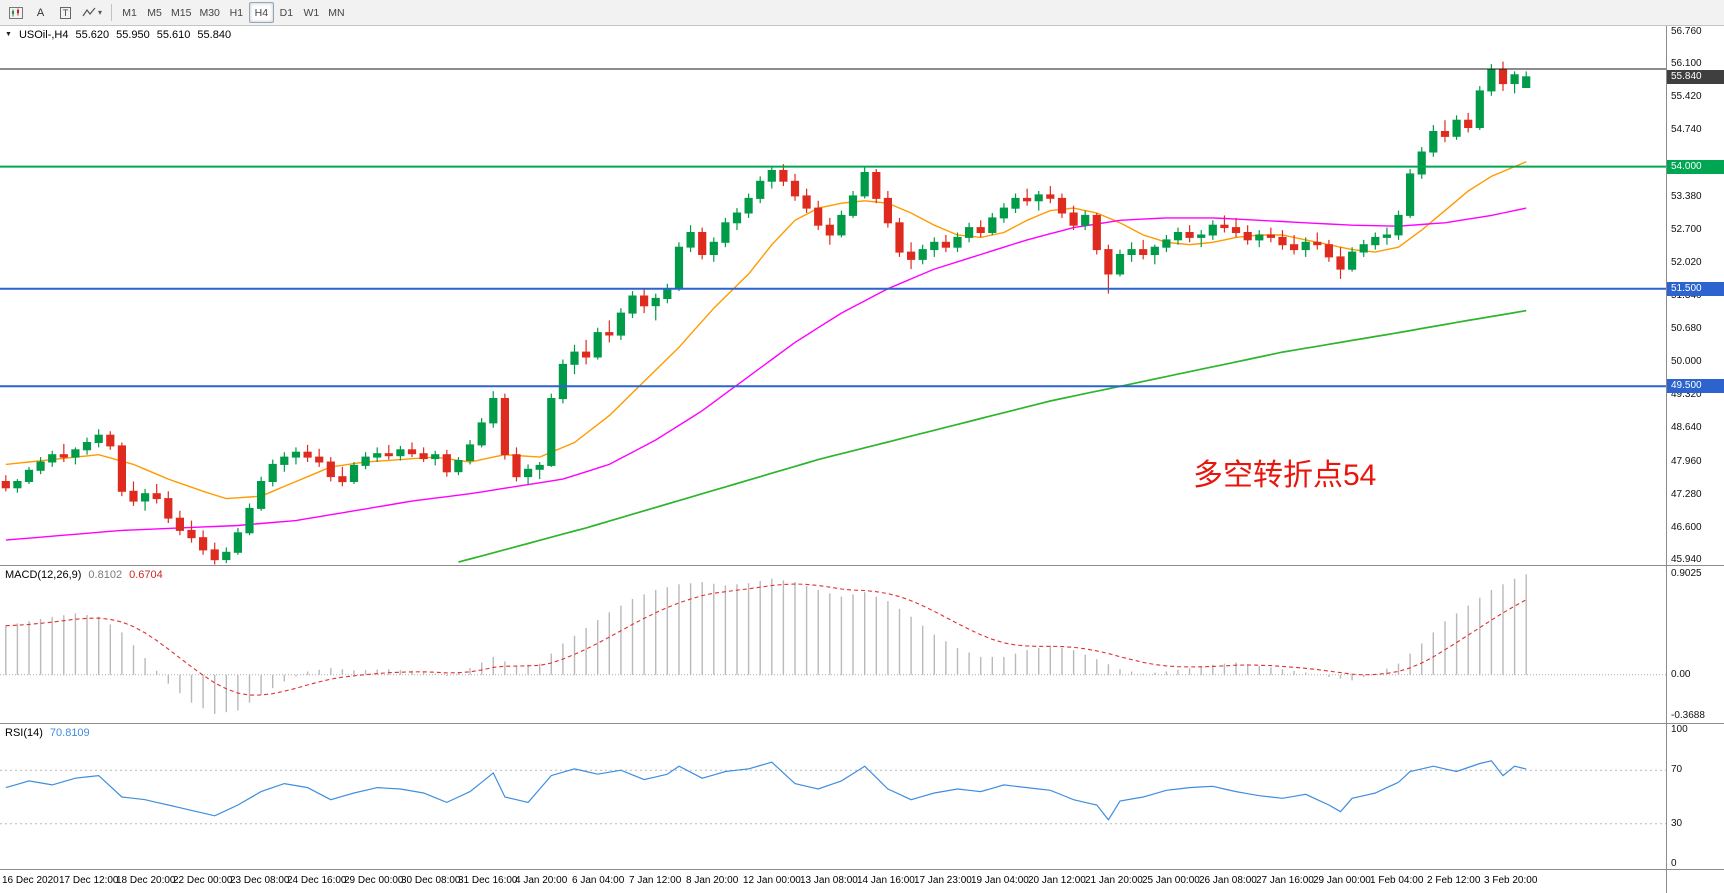 The width and height of the screenshot is (1724, 893). What do you see at coordinates (24, 733) in the screenshot?
I see `rsi-name: RSI(14)` at bounding box center [24, 733].